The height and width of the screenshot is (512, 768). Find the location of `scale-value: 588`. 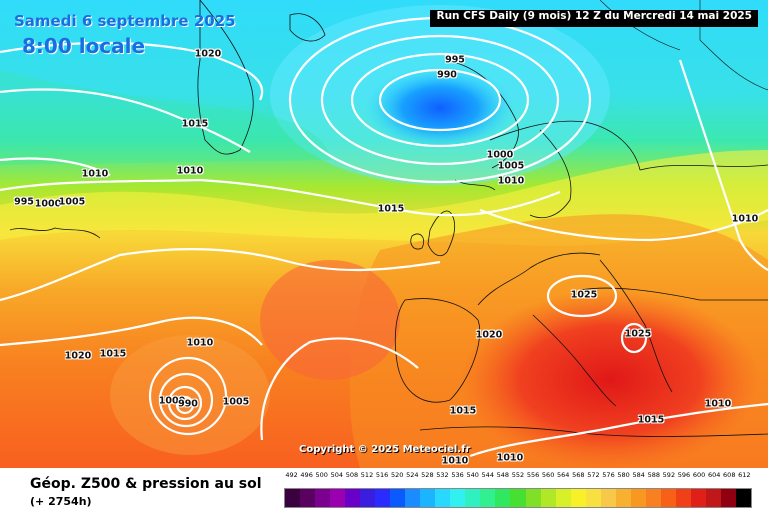

scale-value: 588 is located at coordinates (653, 475).